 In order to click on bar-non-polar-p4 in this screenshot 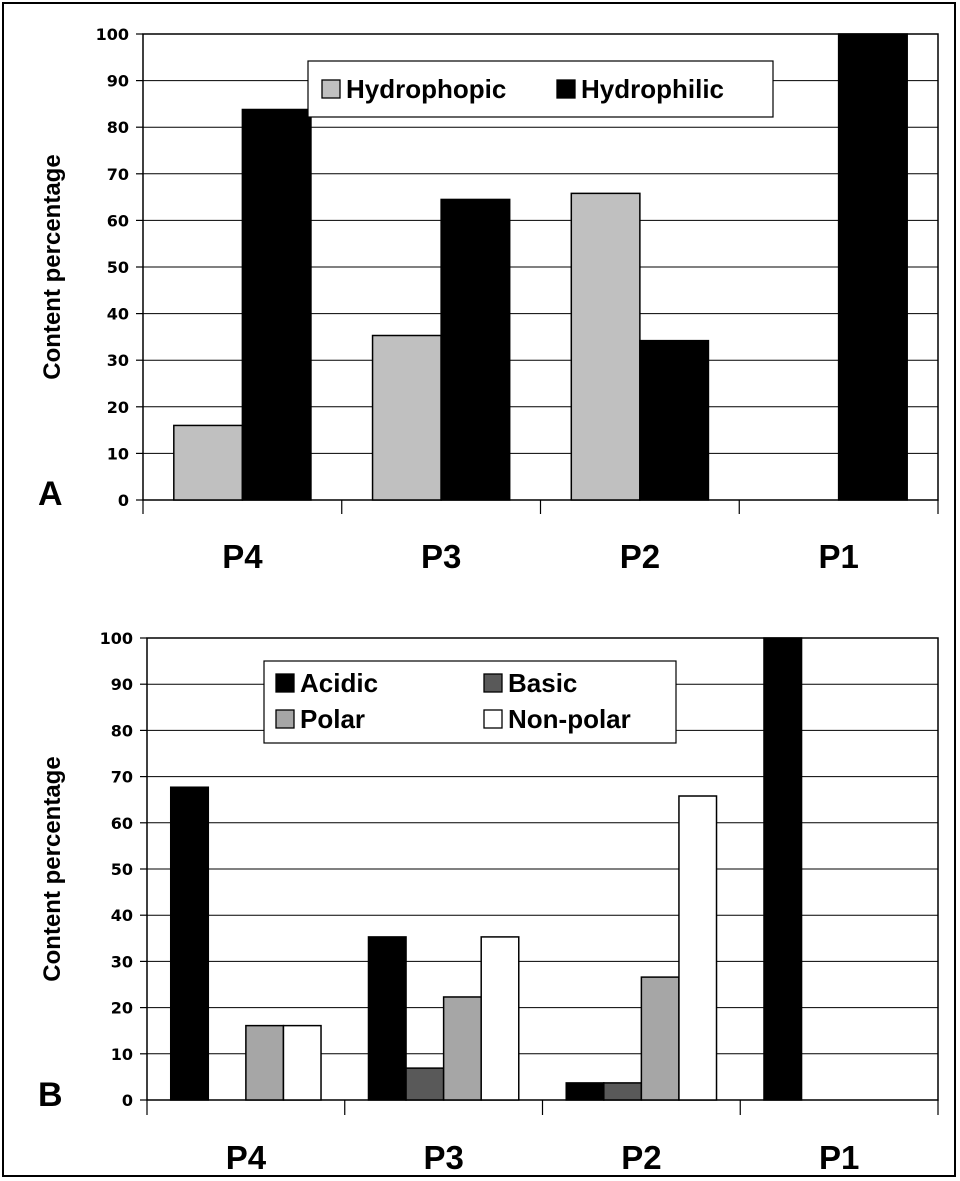, I will do `click(302, 1062)`.